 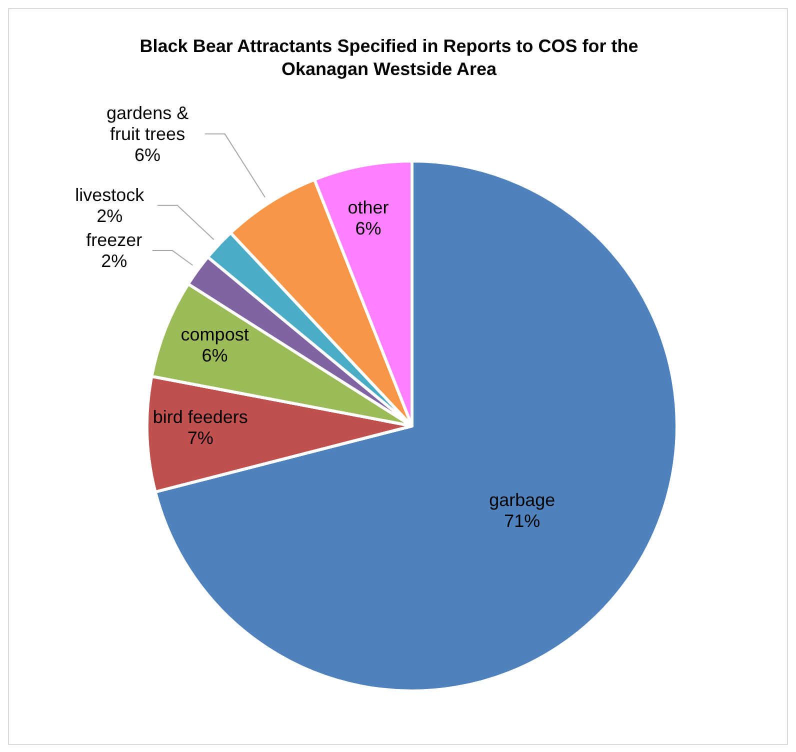 I want to click on slice-label: other, so click(x=368, y=207).